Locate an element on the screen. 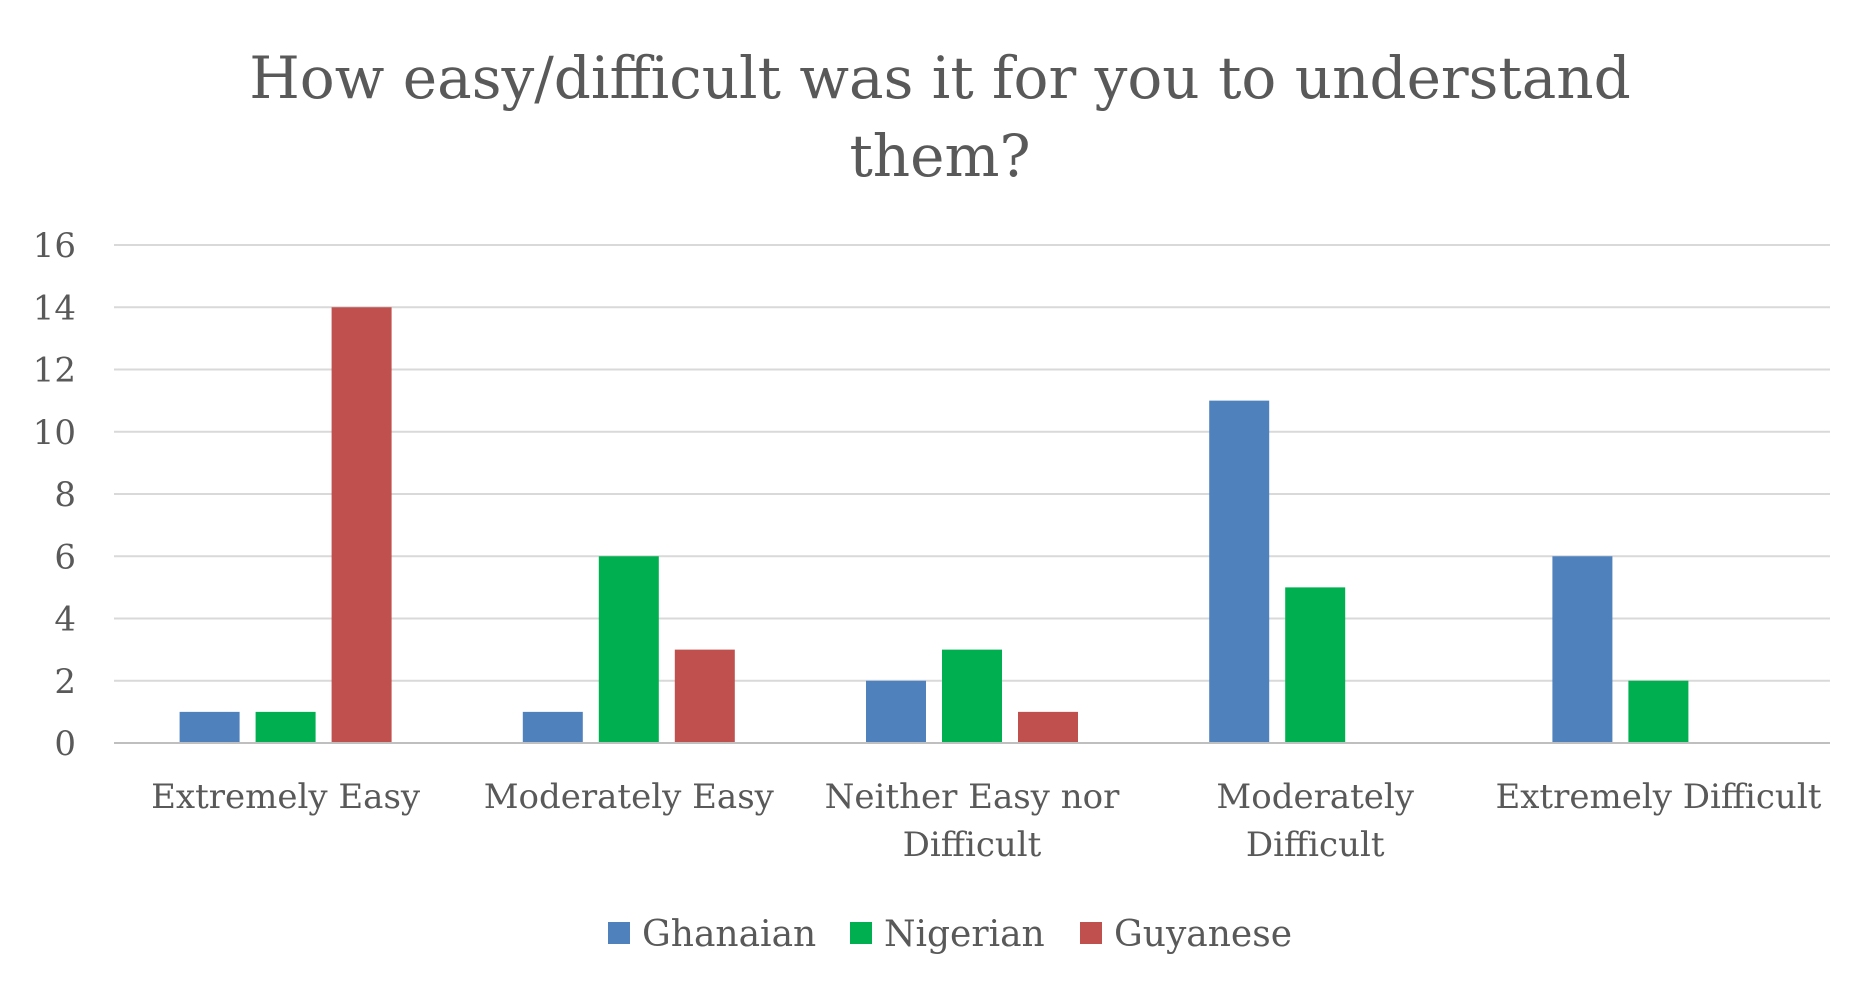  legend: Ghanaian Nigerian Guyanese is located at coordinates (950, 934).